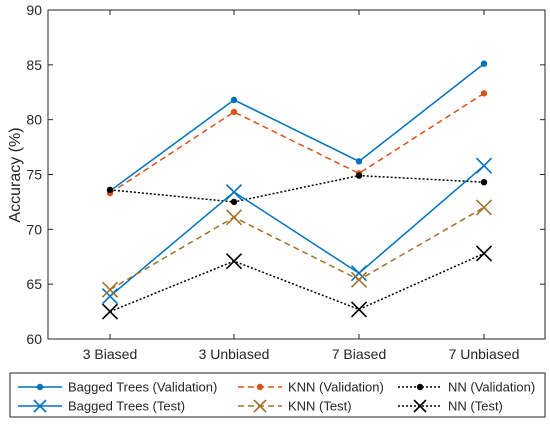 This screenshot has width=550, height=426. I want to click on legend-label: KNN (Validation), so click(336, 387).